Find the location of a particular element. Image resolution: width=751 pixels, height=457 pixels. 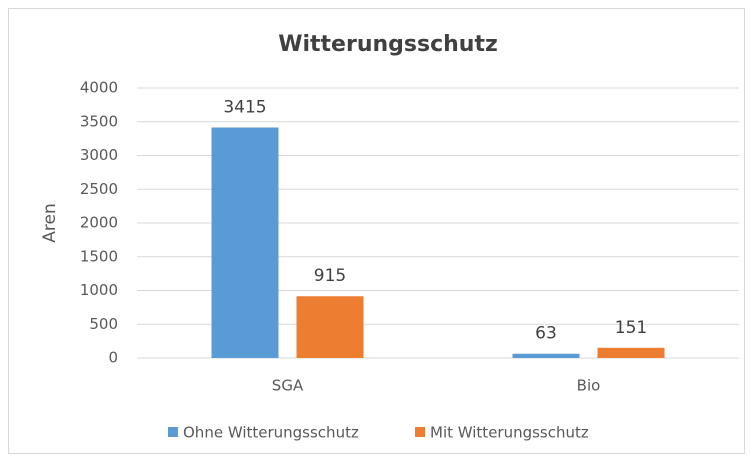

y-tick-label: 0 is located at coordinates (113, 358).